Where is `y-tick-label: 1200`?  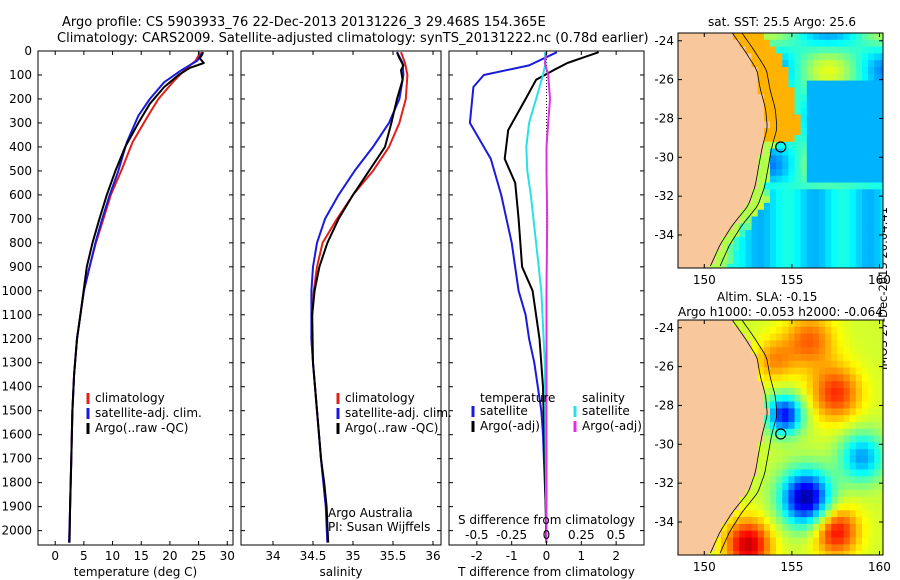 y-tick-label: 1200 is located at coordinates (16, 339).